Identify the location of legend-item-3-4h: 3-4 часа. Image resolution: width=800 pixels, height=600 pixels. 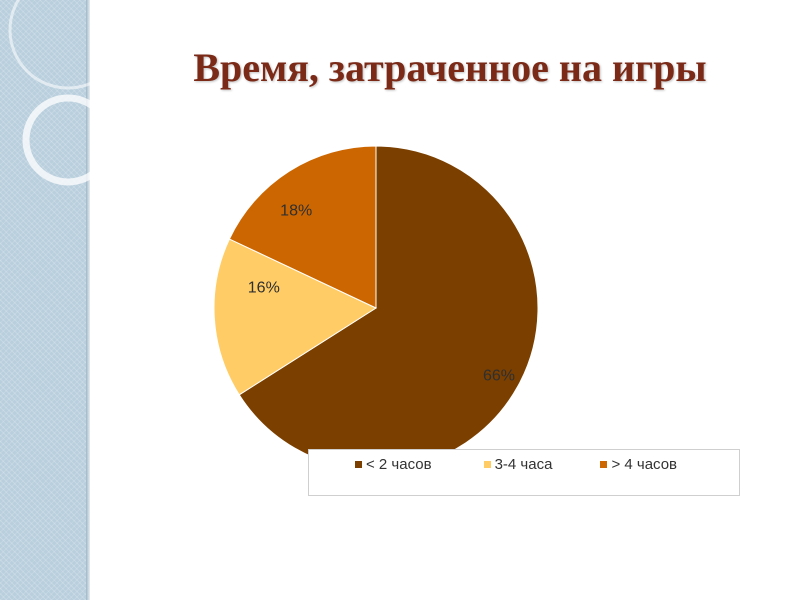
(518, 464).